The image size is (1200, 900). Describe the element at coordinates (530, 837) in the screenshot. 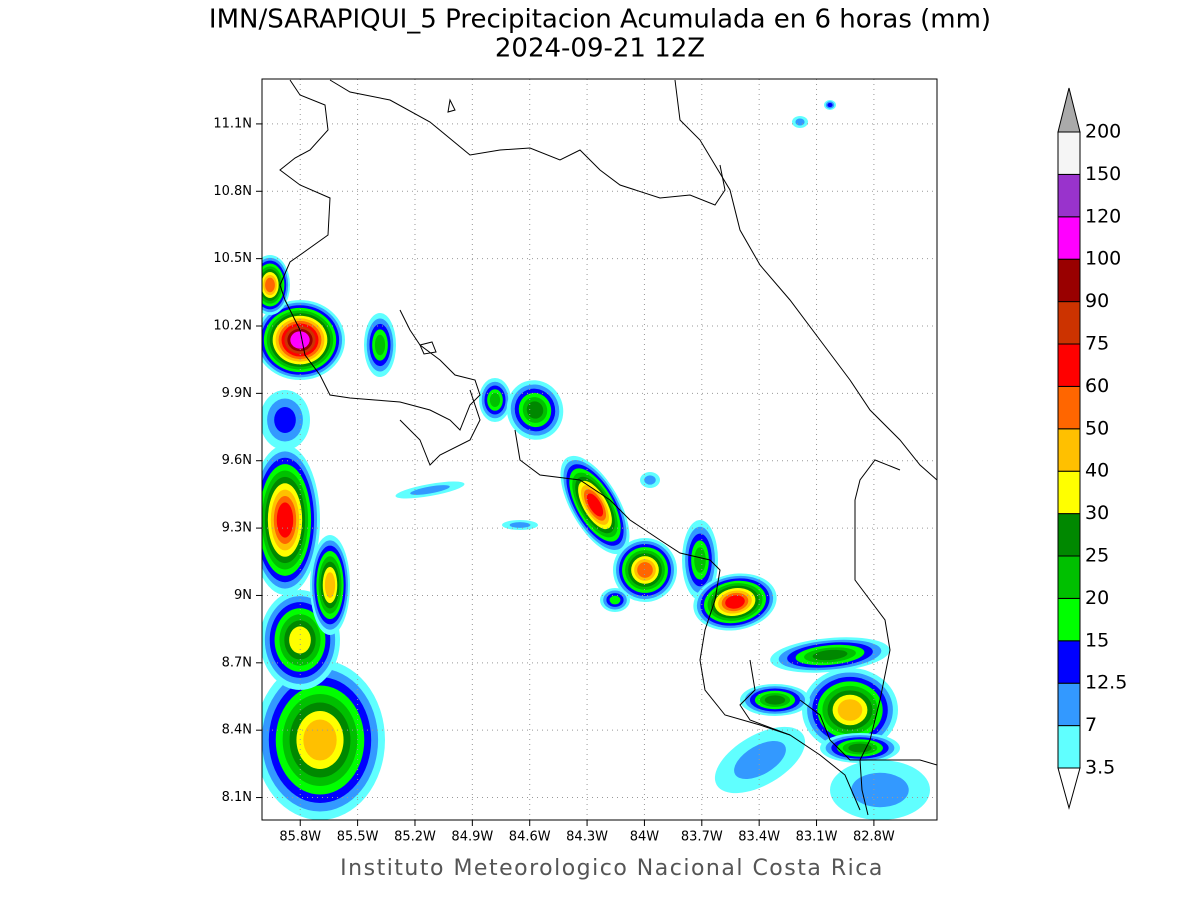

I see `x-tick-label: 84.6W` at that location.